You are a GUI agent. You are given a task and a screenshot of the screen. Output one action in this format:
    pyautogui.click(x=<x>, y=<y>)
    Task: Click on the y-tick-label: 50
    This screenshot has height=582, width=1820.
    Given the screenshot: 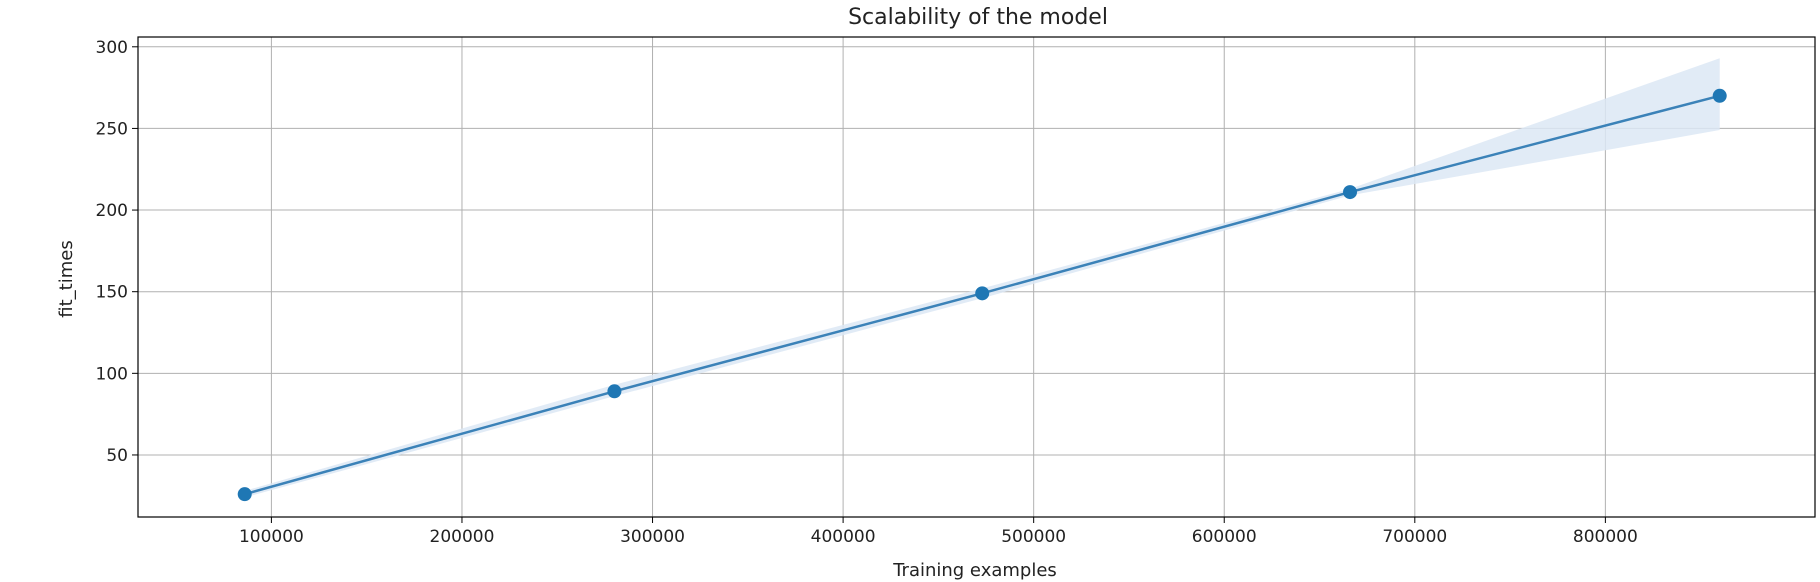 What is the action you would take?
    pyautogui.click(x=117, y=456)
    